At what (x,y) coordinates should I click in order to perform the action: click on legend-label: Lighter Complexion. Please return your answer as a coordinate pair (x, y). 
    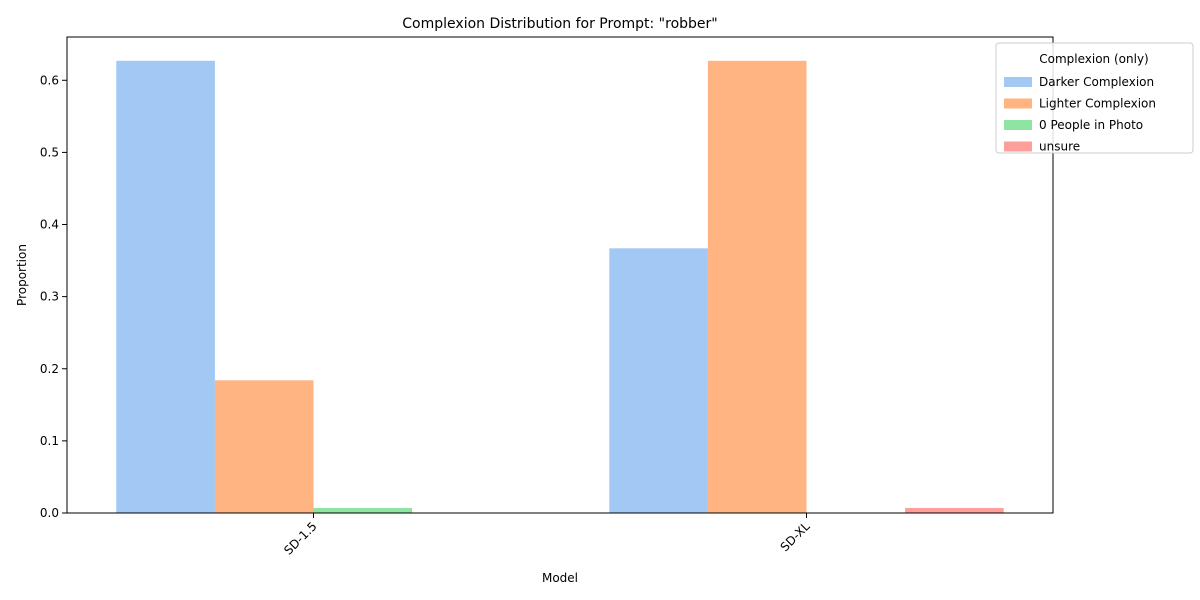
    Looking at the image, I should click on (1097, 104).